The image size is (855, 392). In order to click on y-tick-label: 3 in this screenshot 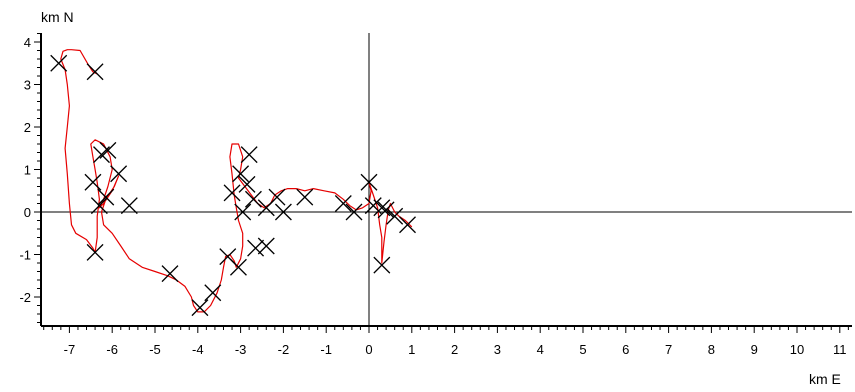, I will do `click(27, 85)`.